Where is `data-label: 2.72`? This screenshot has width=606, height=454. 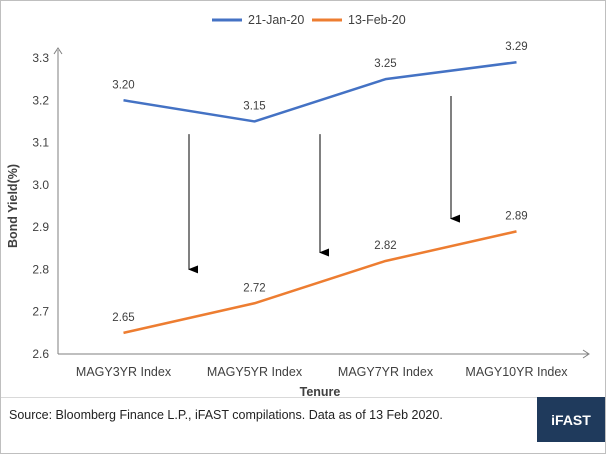 data-label: 2.72 is located at coordinates (254, 288).